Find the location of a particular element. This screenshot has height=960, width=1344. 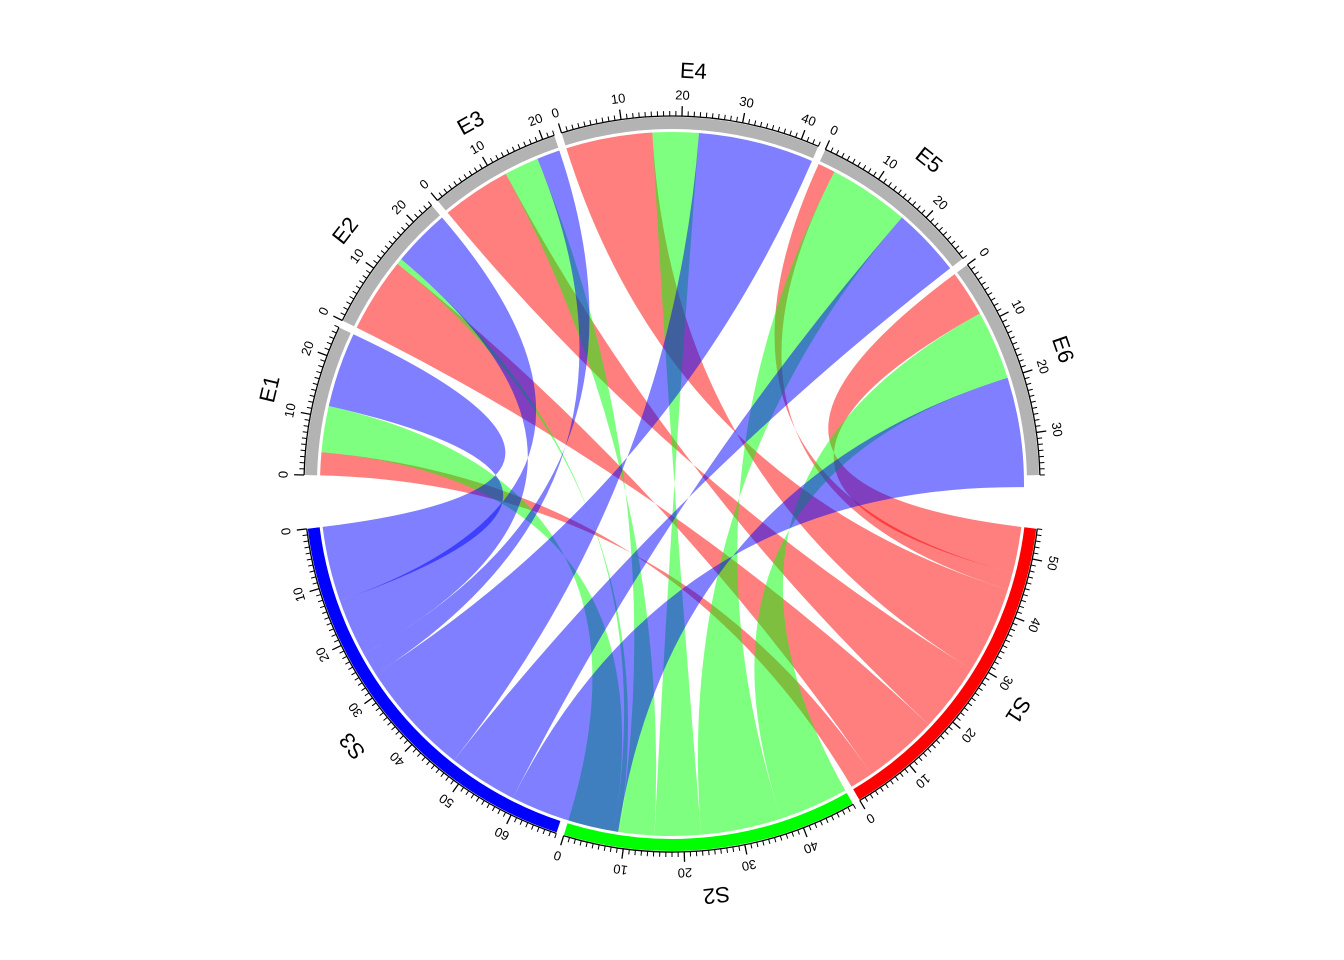

sector-e6: 0 10 20 30 E6 is located at coordinates (1018, 360).